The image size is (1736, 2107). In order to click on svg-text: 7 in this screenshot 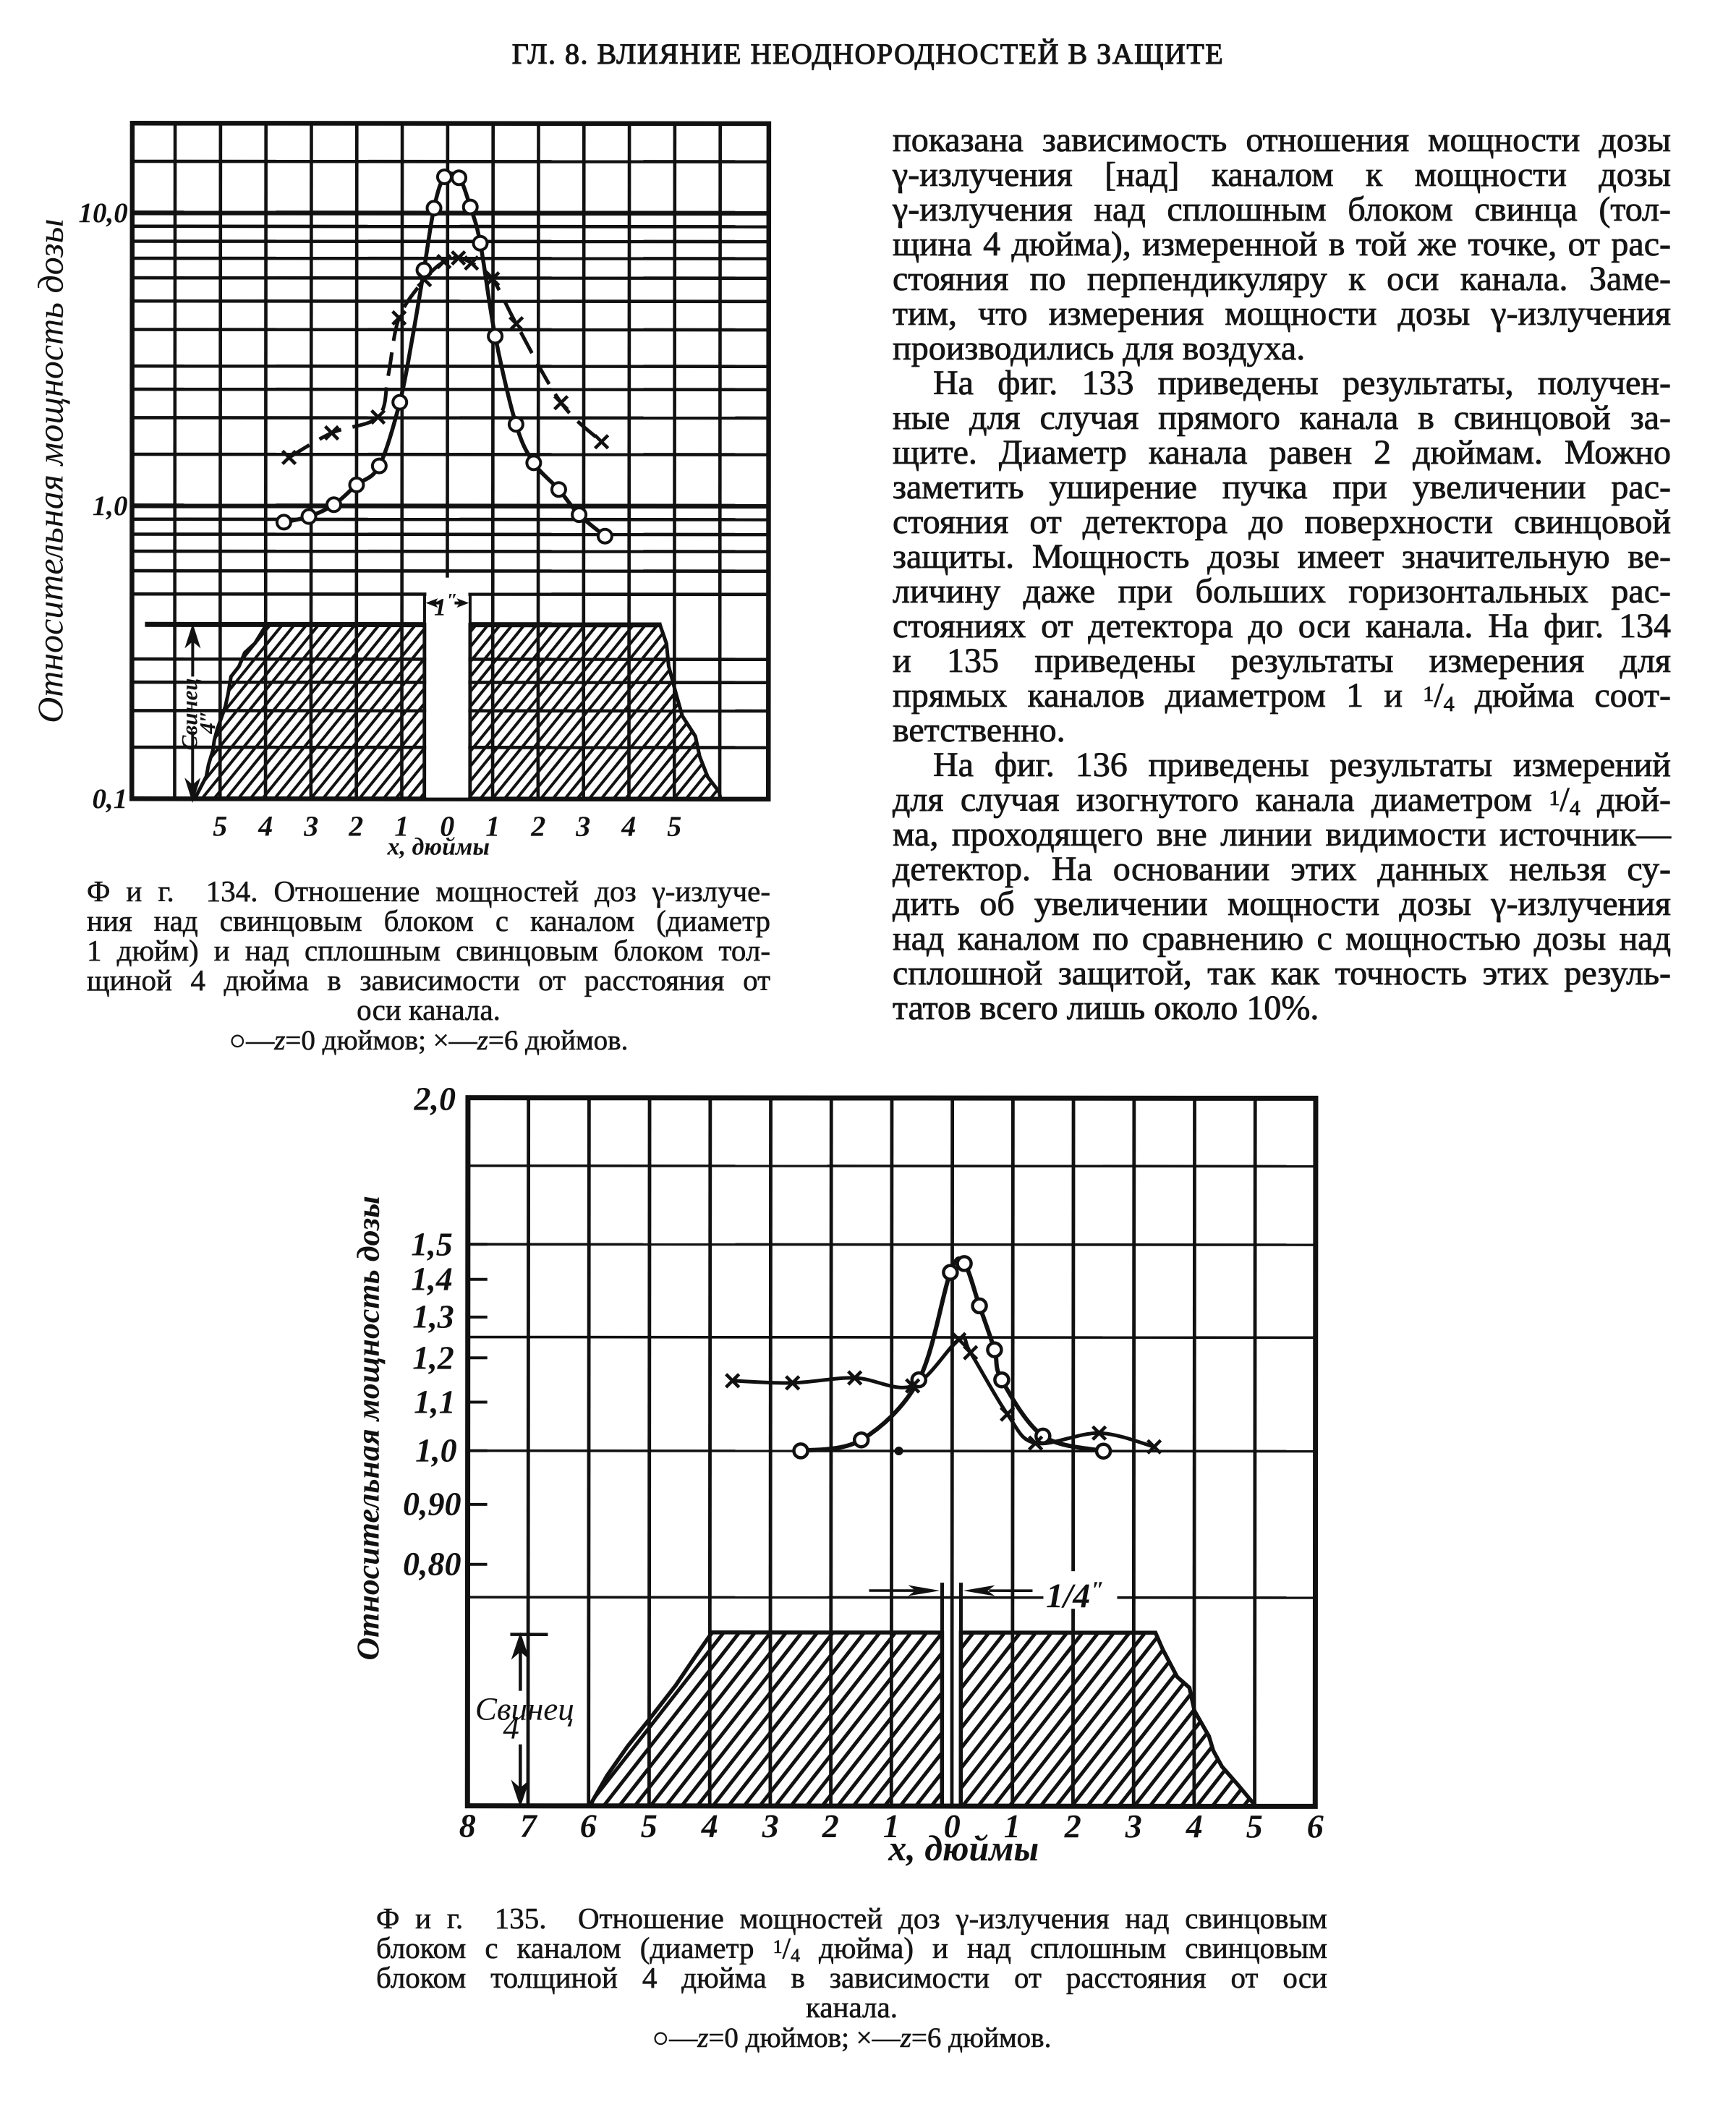, I will do `click(529, 1826)`.